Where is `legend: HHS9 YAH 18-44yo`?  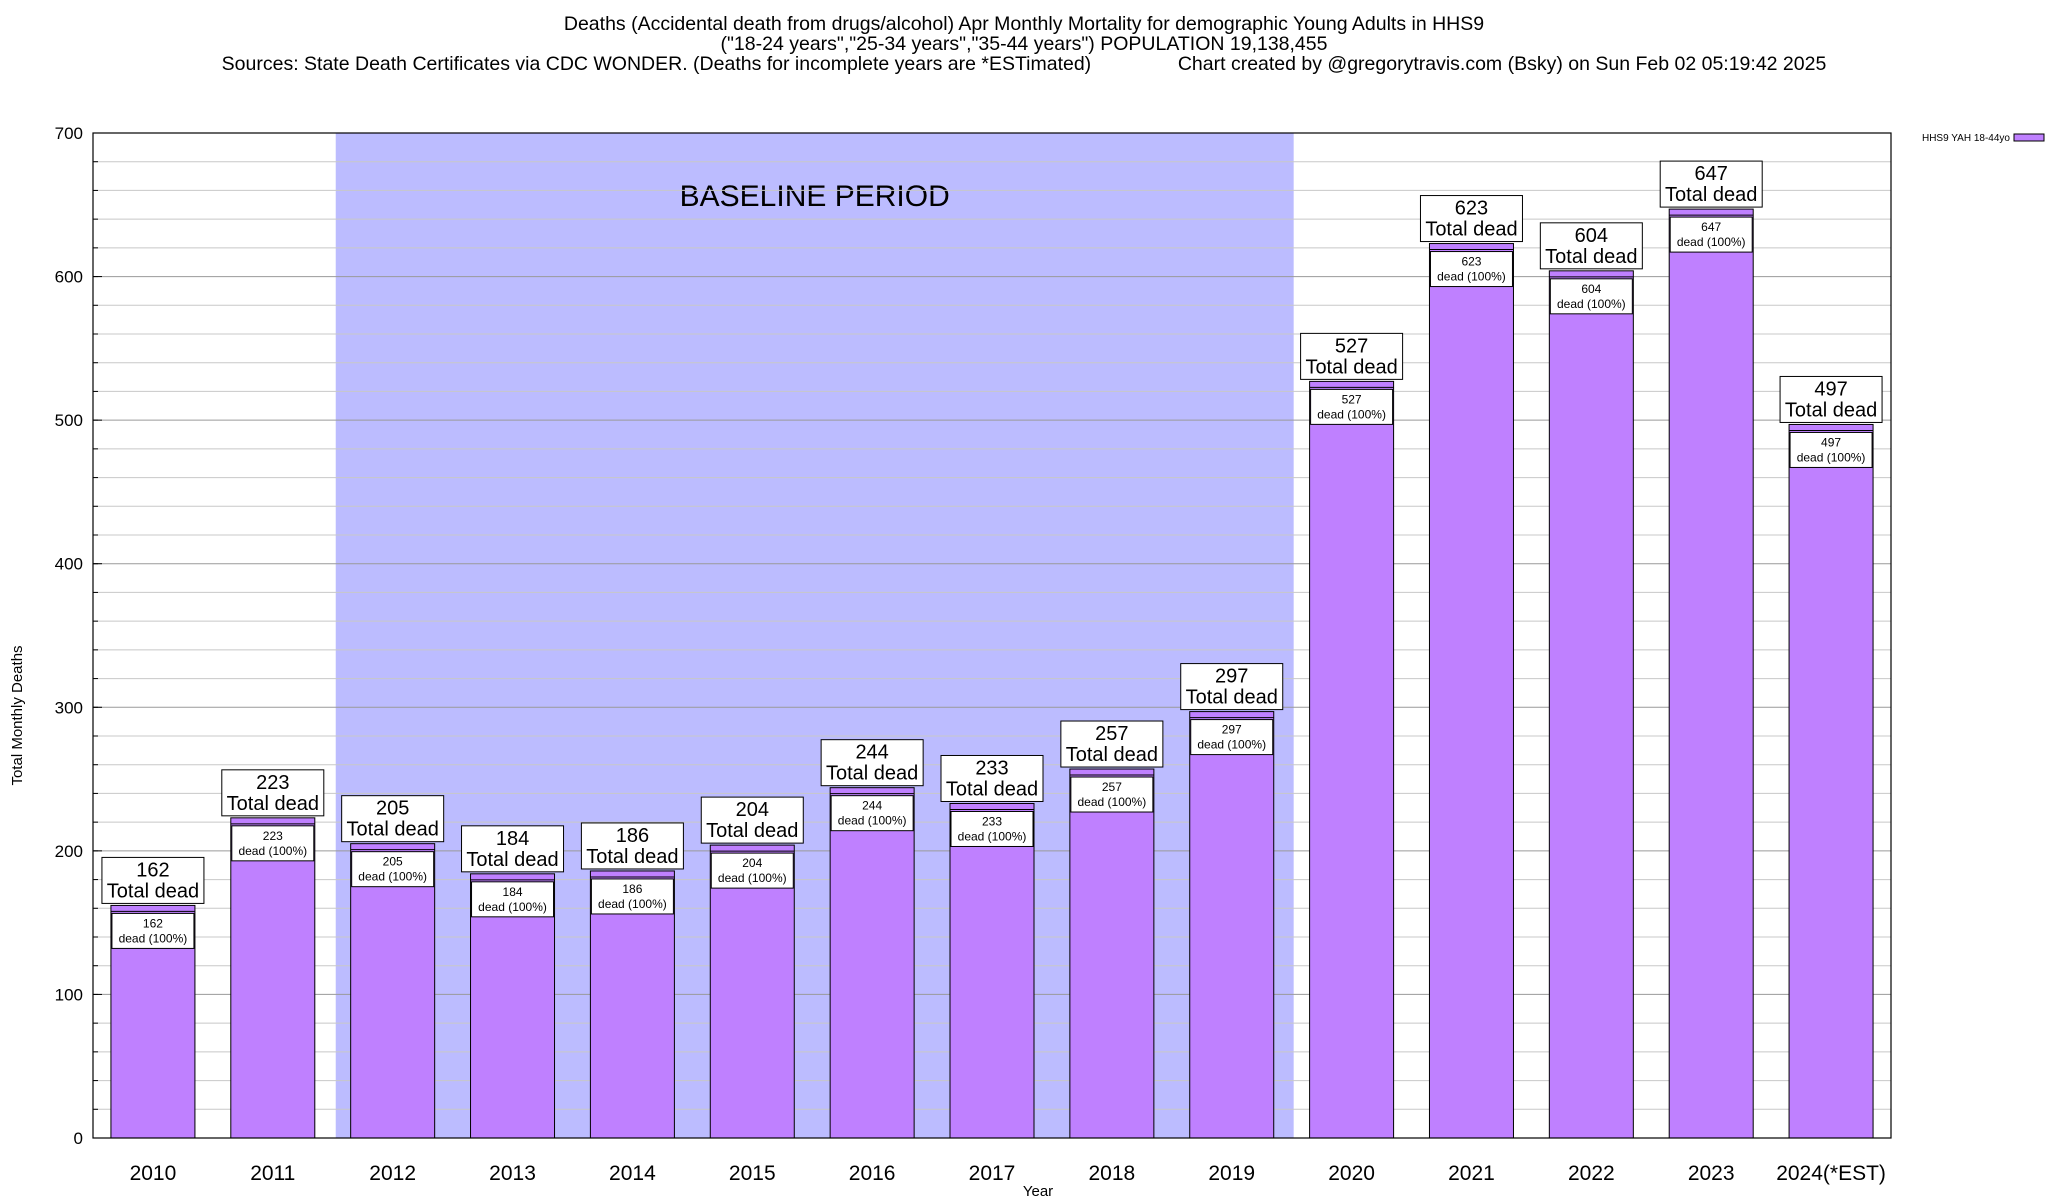
legend: HHS9 YAH 18-44yo is located at coordinates (1983, 138).